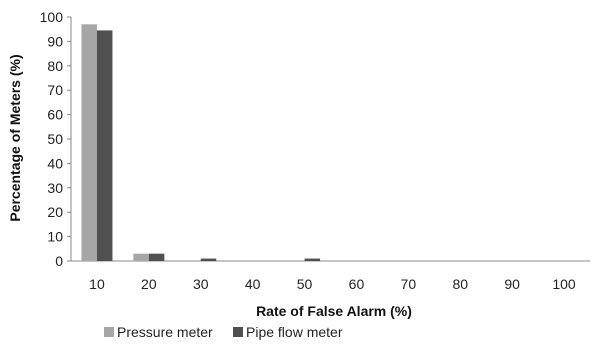 This screenshot has width=595, height=345. I want to click on y-tick-labels: 0 10 20 30 40 50 60 70 80 90 100, so click(55, 139).